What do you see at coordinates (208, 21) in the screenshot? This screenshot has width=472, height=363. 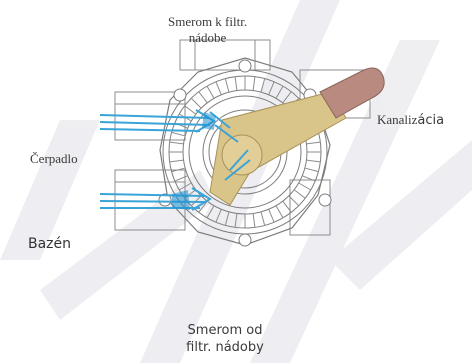 I see `label-to-filter-line1: Smerom k filtr.` at bounding box center [208, 21].